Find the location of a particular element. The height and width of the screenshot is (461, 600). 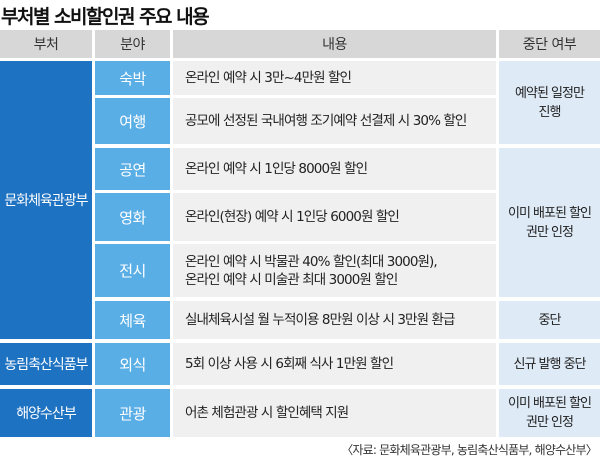

page-title: 부처별 소비할인권 주요 내용 is located at coordinates (105, 17).